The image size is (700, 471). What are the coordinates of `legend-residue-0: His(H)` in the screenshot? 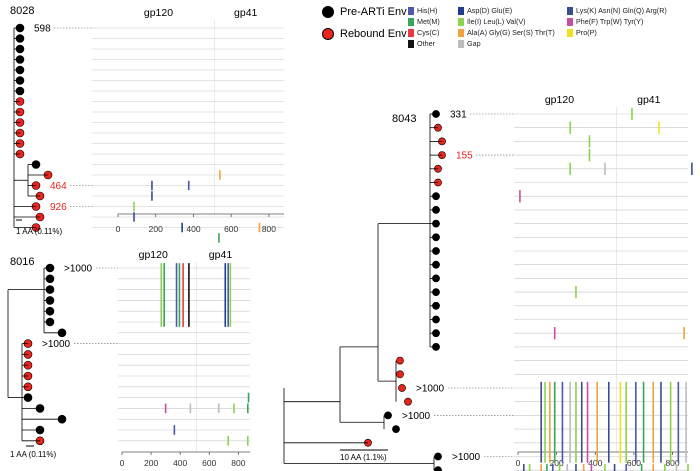 It's located at (422, 10).